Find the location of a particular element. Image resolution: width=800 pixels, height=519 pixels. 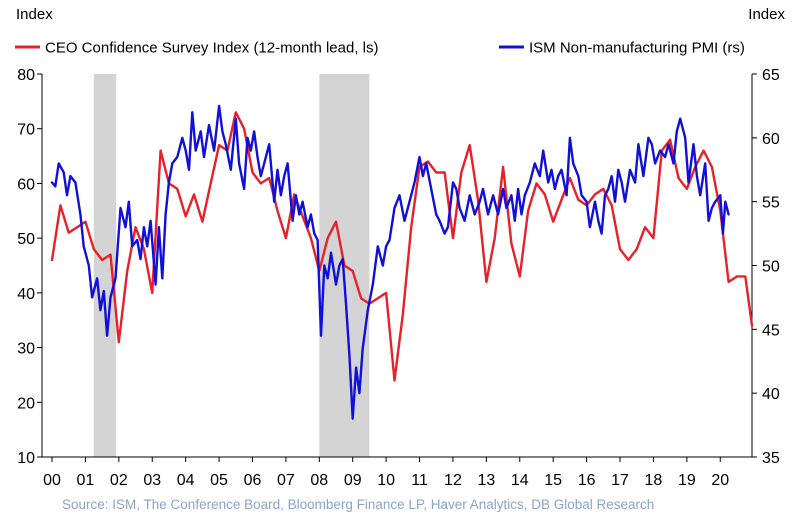

left-axis-title: Index is located at coordinates (34, 14).